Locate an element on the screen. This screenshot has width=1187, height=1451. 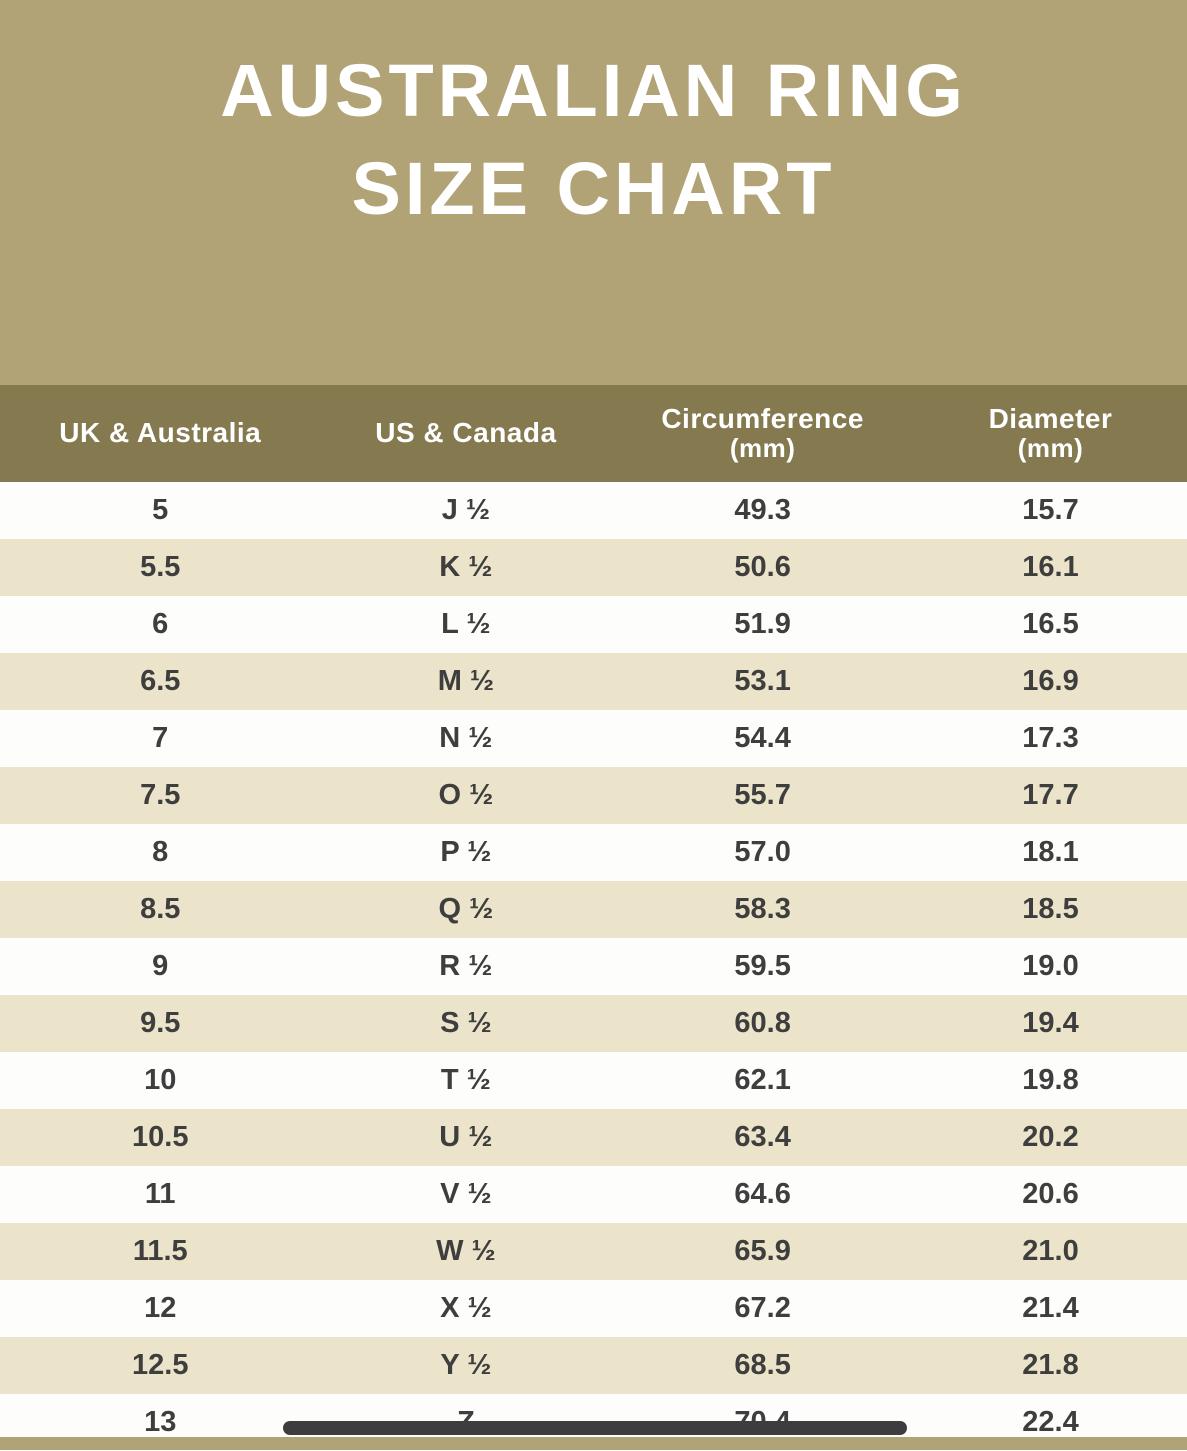
cell-diameter: 21.4 is located at coordinates (1050, 1308).